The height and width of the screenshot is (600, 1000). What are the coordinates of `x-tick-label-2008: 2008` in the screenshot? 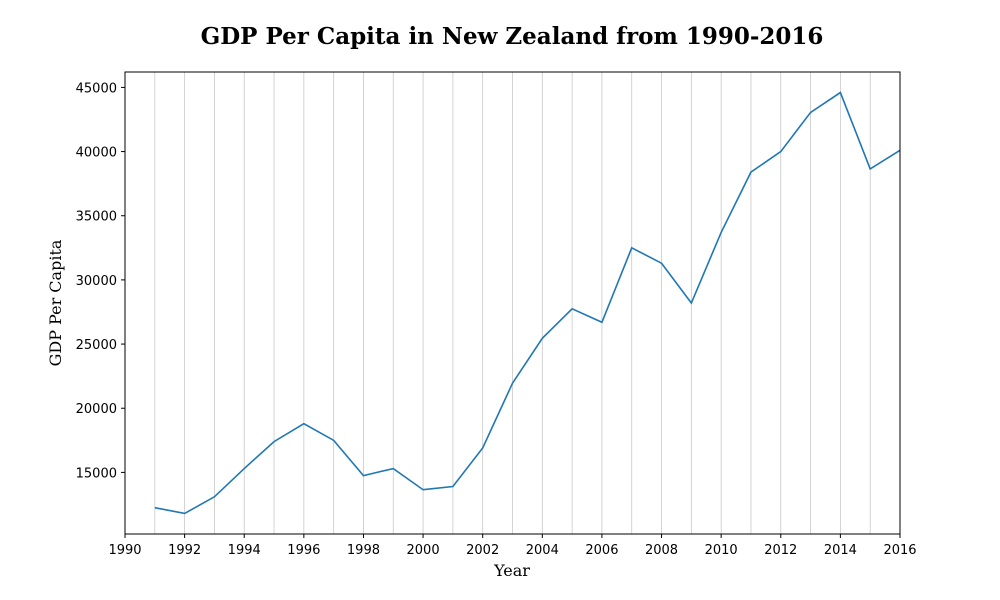 It's located at (661, 550).